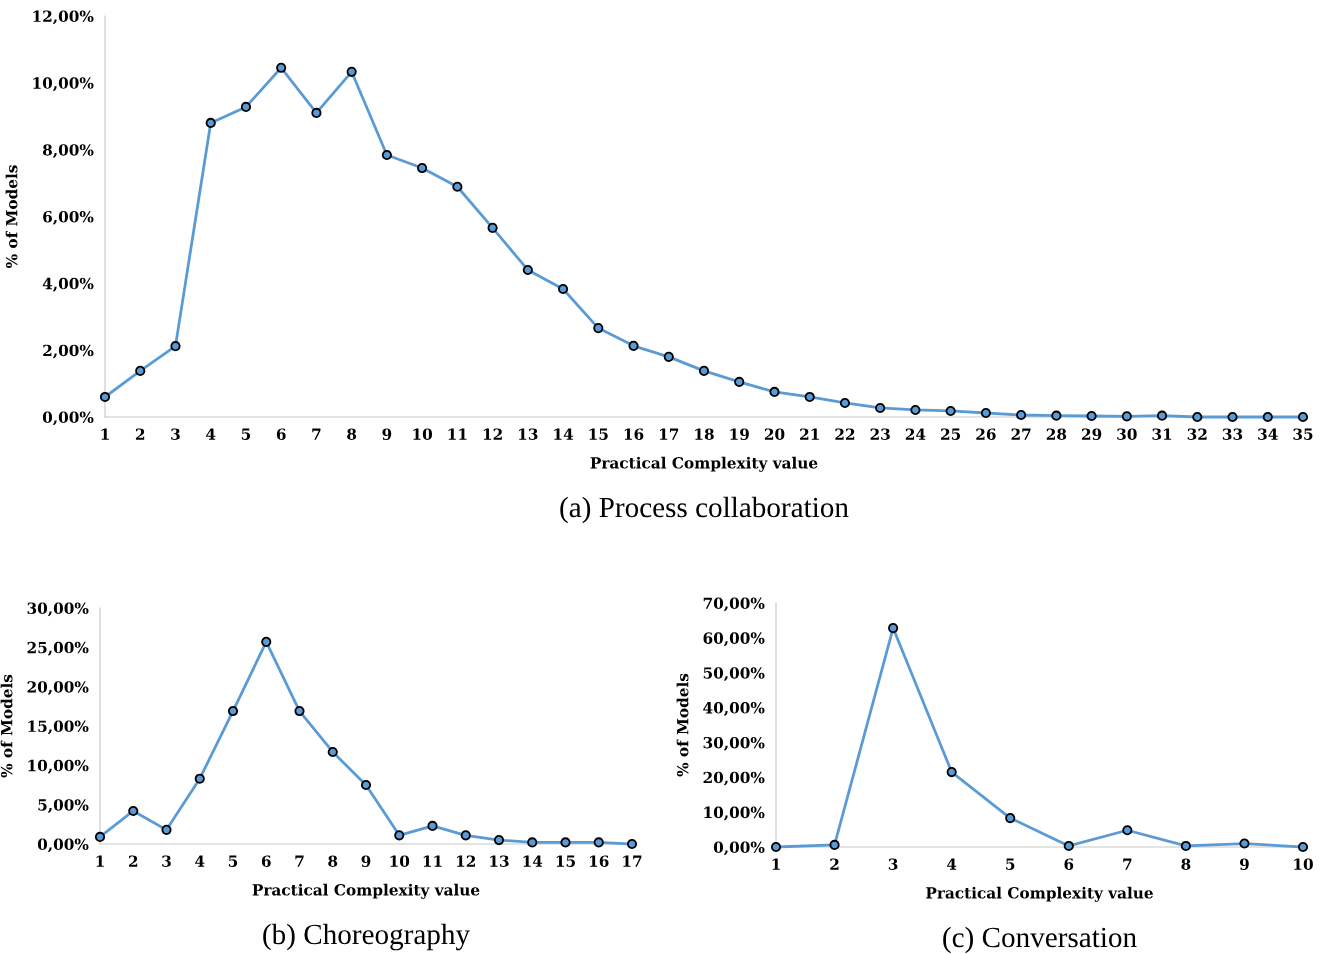 This screenshot has width=1321, height=954. Describe the element at coordinates (1056, 434) in the screenshot. I see `x-tick-label: 28` at that location.